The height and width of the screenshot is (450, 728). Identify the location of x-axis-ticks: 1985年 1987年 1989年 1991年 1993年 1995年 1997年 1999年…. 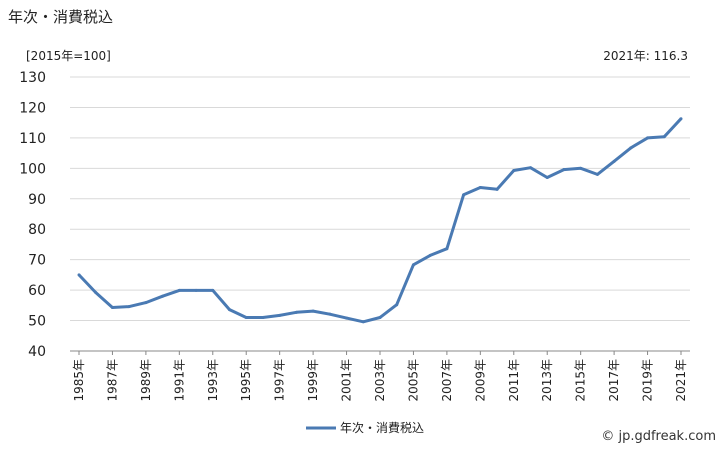
(380, 376).